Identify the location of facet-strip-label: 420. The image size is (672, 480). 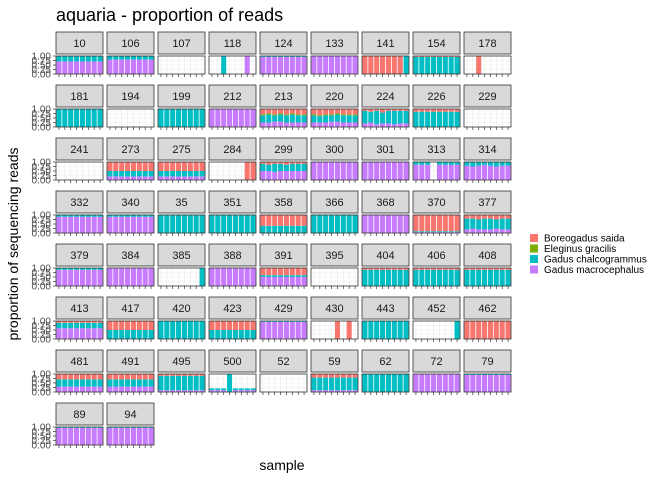
(181, 309).